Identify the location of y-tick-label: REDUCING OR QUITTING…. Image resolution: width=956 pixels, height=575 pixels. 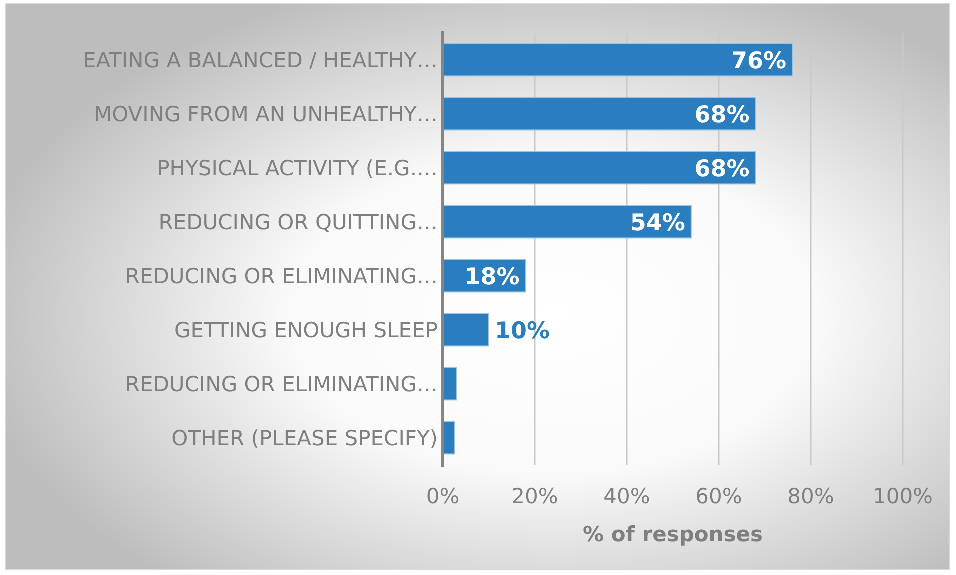
(298, 222).